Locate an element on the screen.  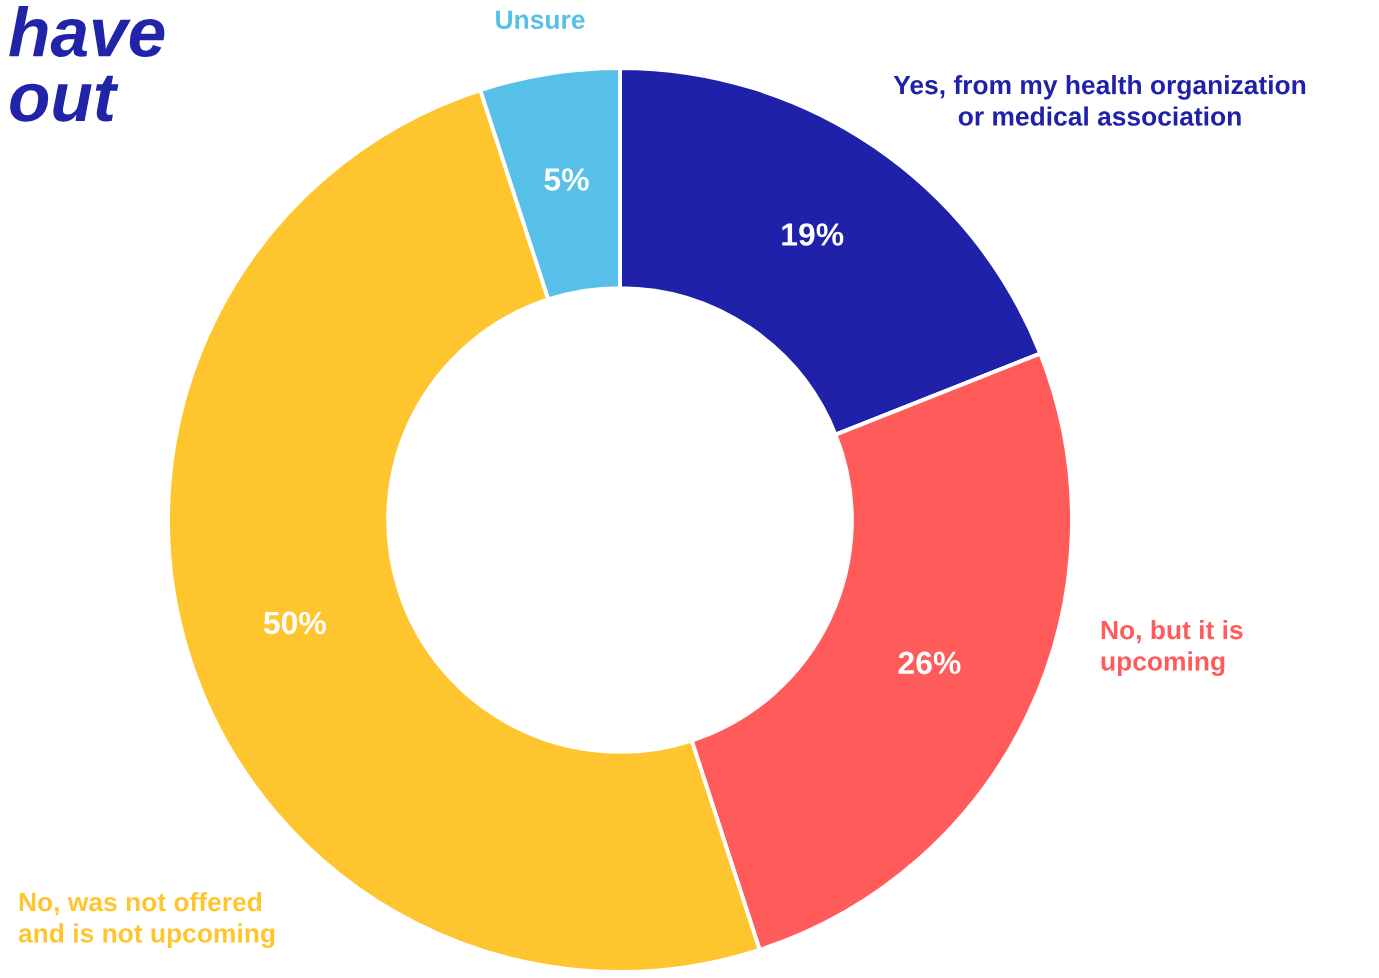
slice-label: Unsure is located at coordinates (540, 20).